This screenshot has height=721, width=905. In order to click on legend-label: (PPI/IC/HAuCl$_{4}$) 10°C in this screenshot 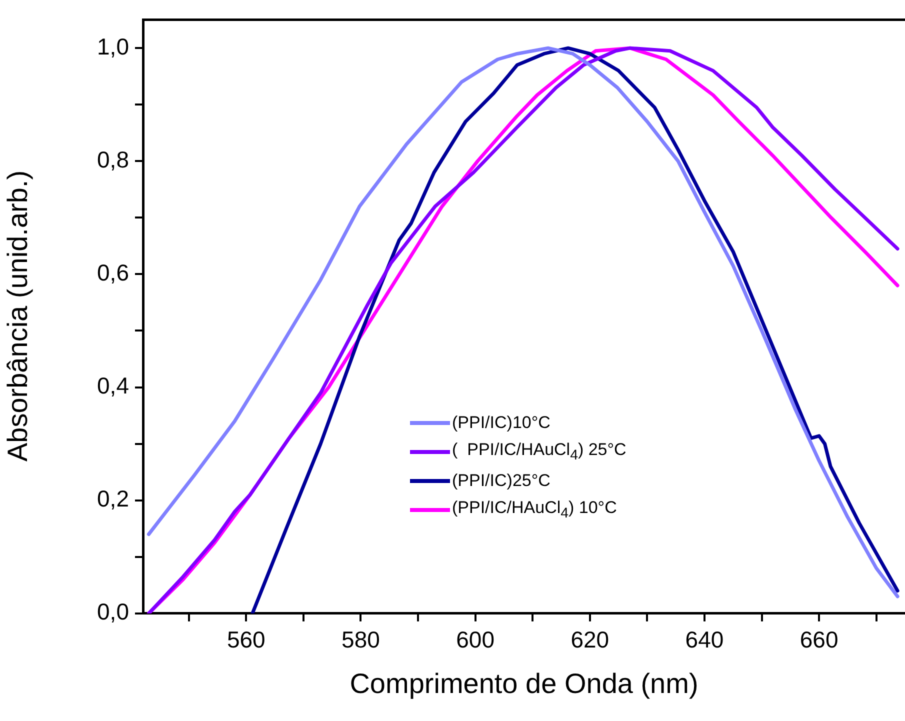, I will do `click(534, 510)`.